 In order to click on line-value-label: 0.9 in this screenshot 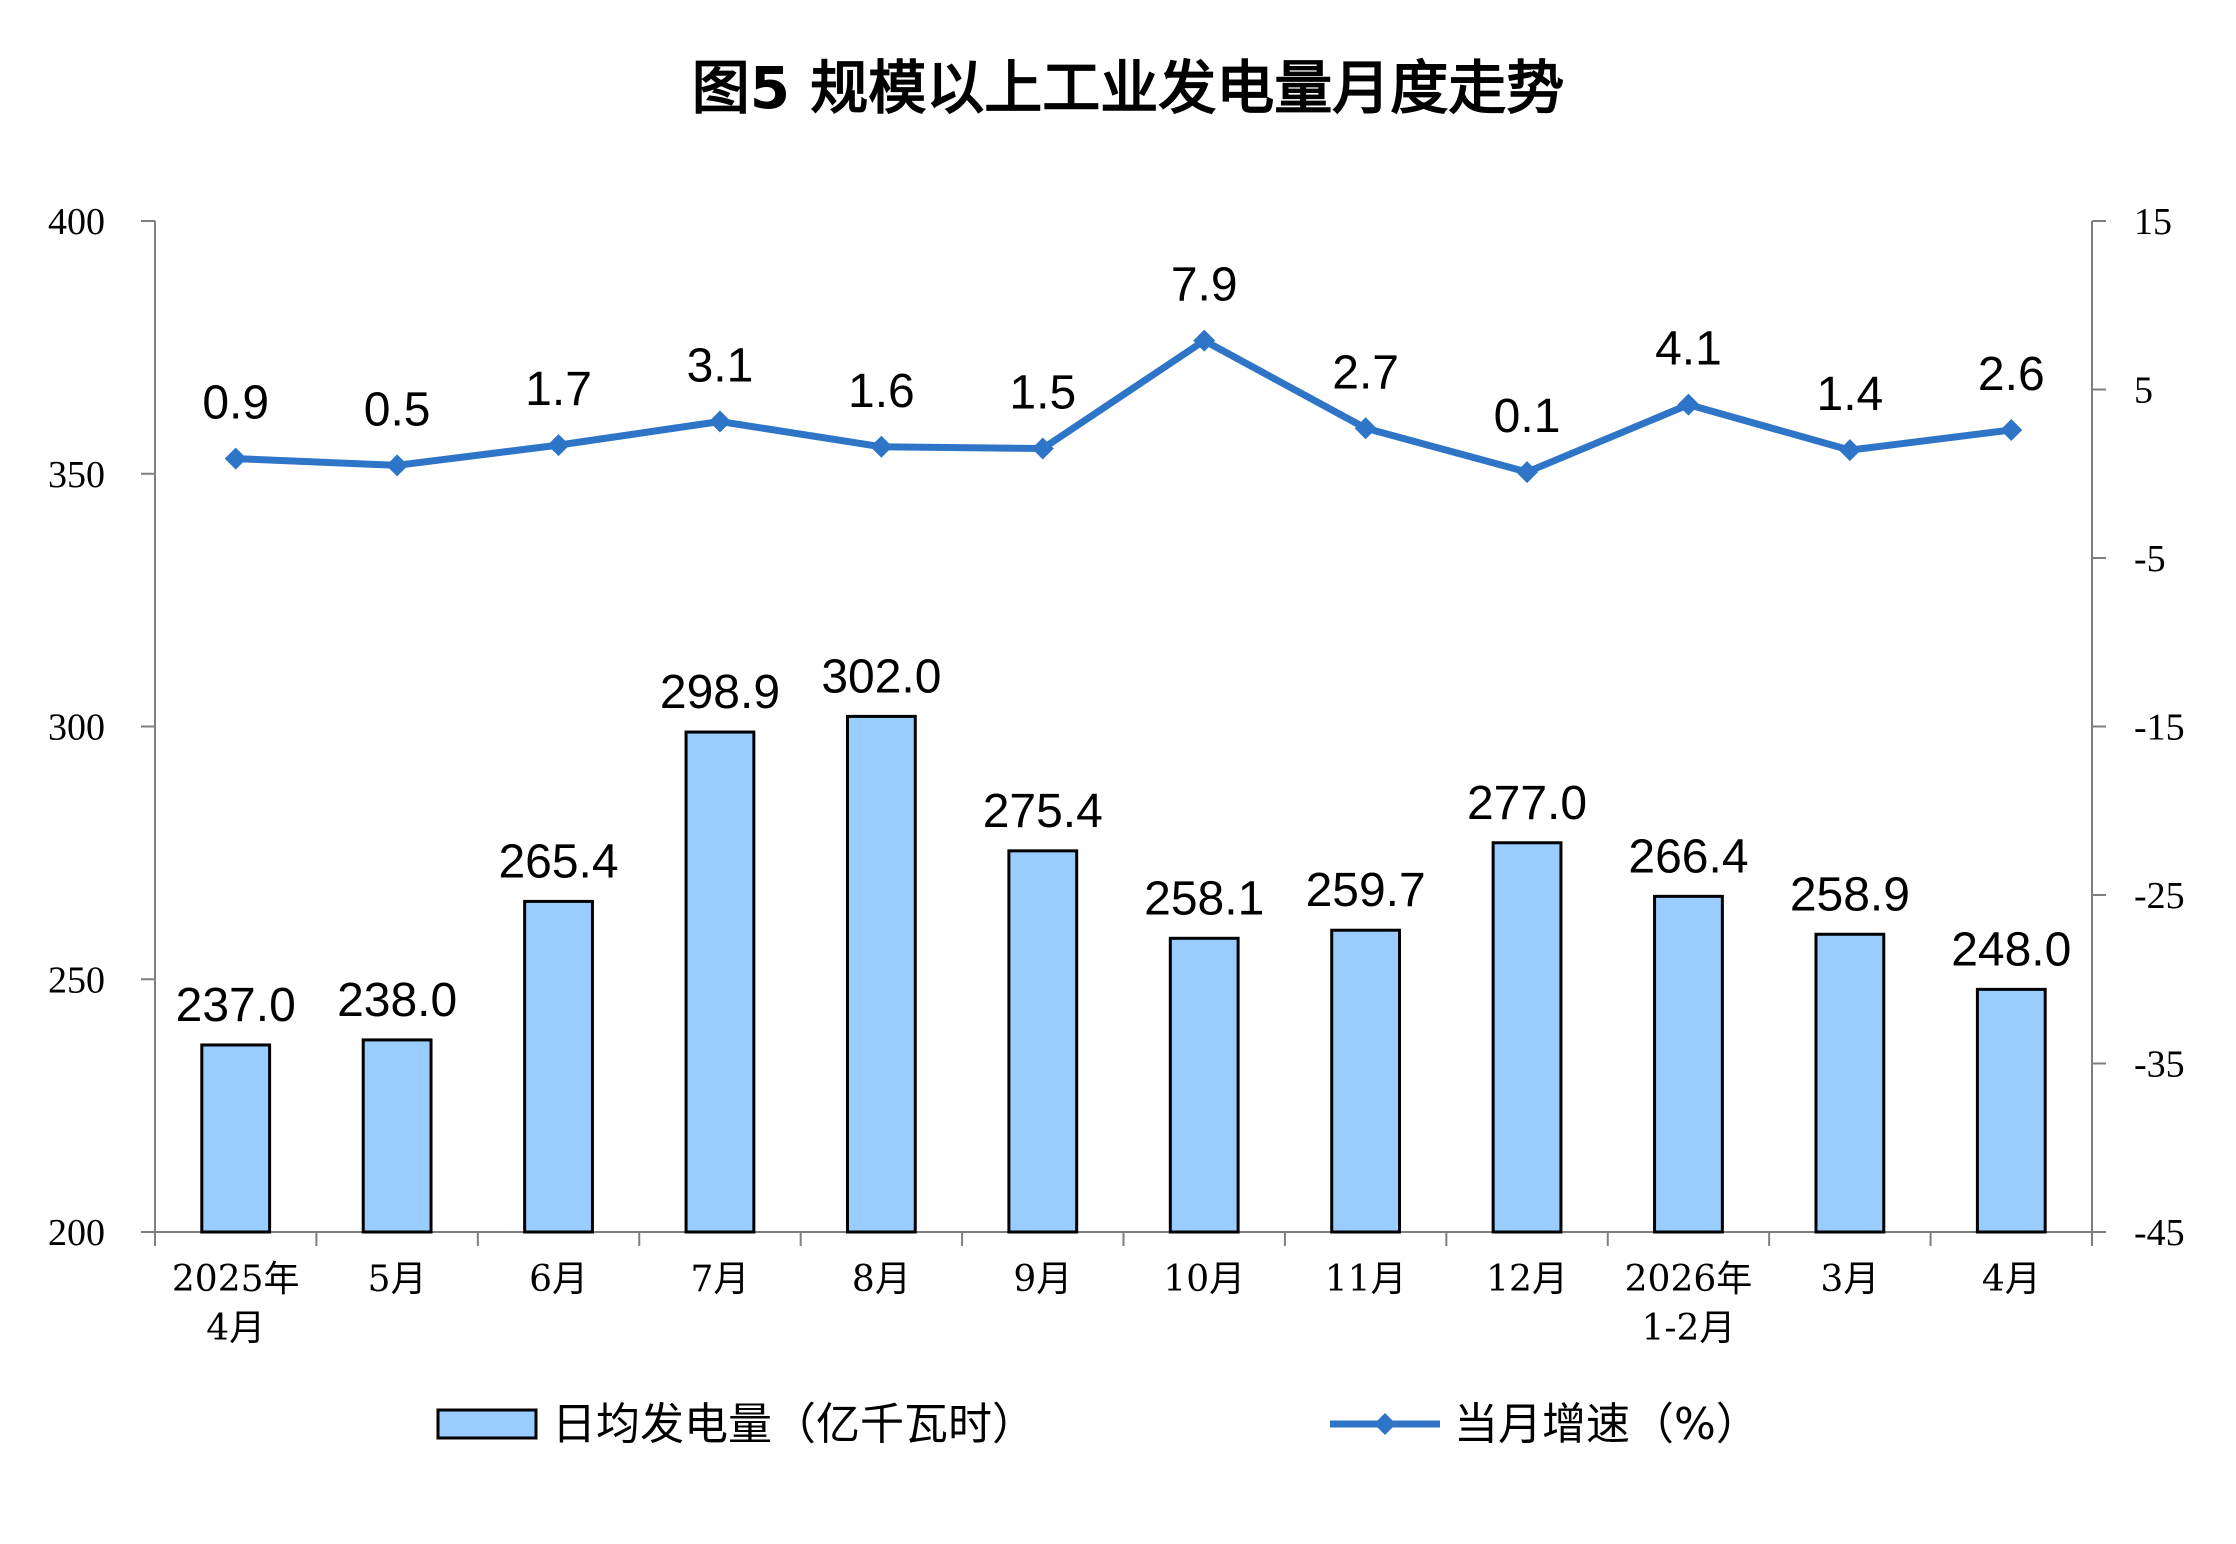, I will do `click(235, 403)`.